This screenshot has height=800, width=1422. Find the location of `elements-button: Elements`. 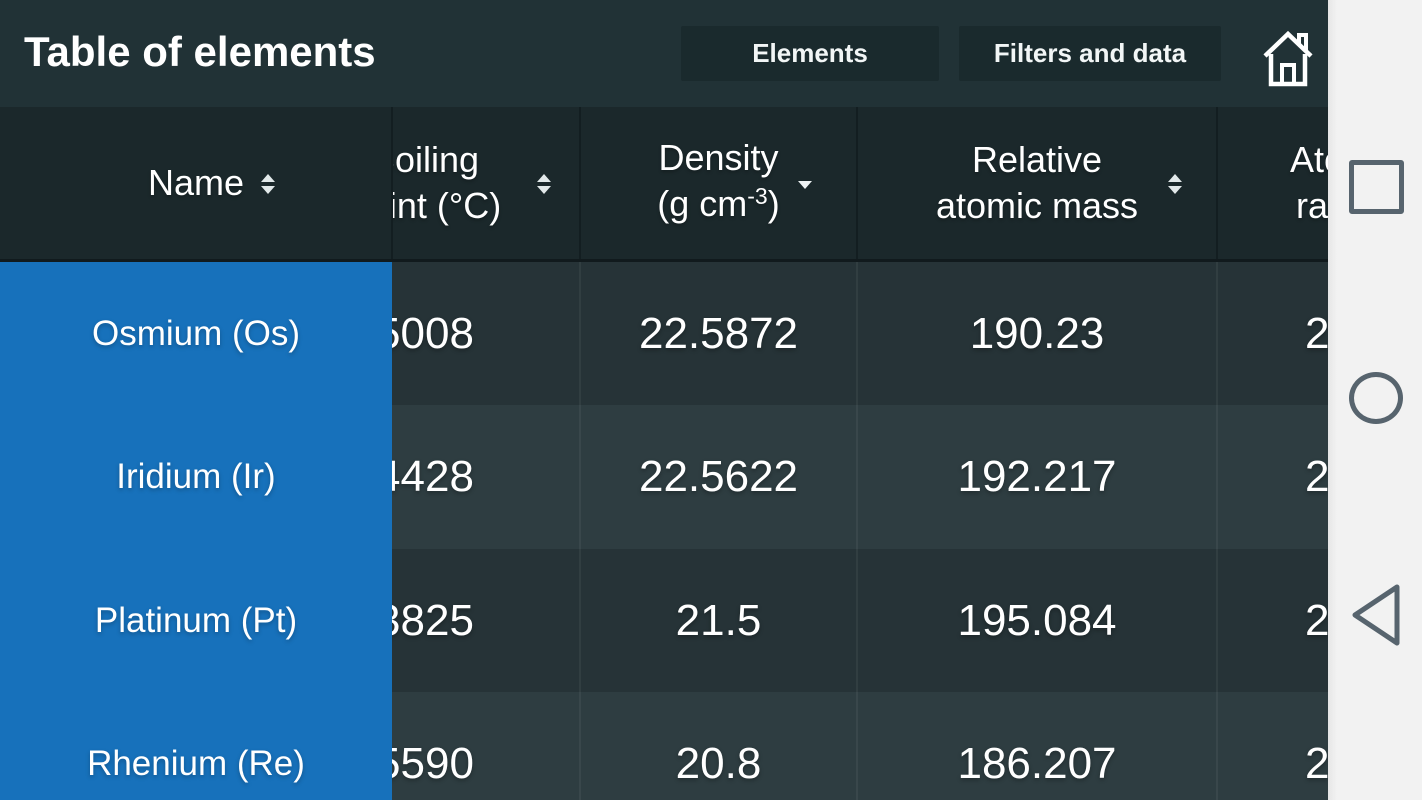

elements-button: Elements is located at coordinates (810, 53).